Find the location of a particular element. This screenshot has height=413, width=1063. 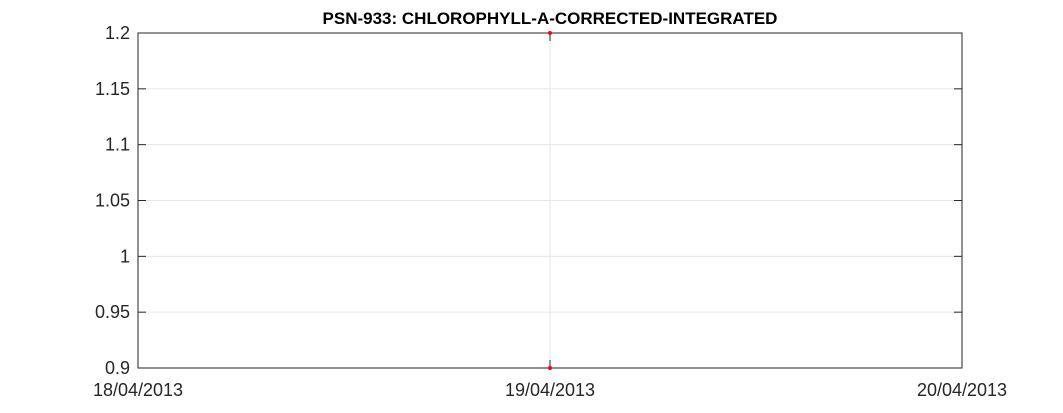

y-tick-label: 1.15 is located at coordinates (112, 89).